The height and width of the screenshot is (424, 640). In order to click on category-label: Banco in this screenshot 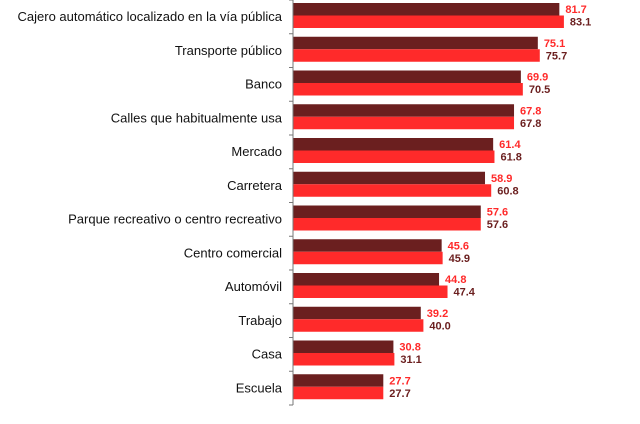, I will do `click(263, 84)`.